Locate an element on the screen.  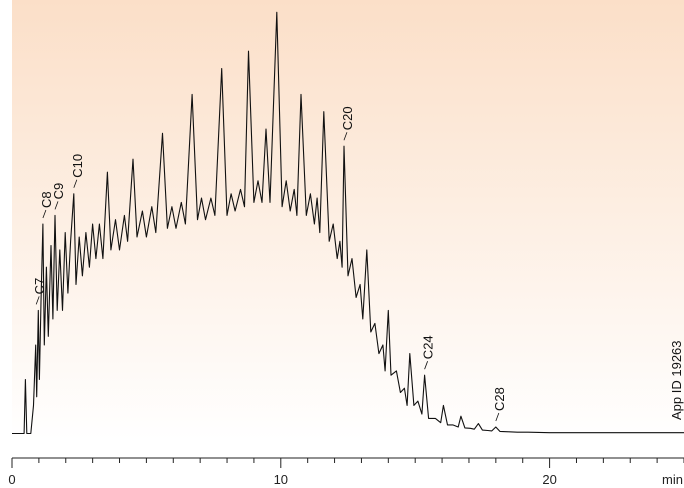
x-axis: 0 10 20 min is located at coordinates (346, 472).